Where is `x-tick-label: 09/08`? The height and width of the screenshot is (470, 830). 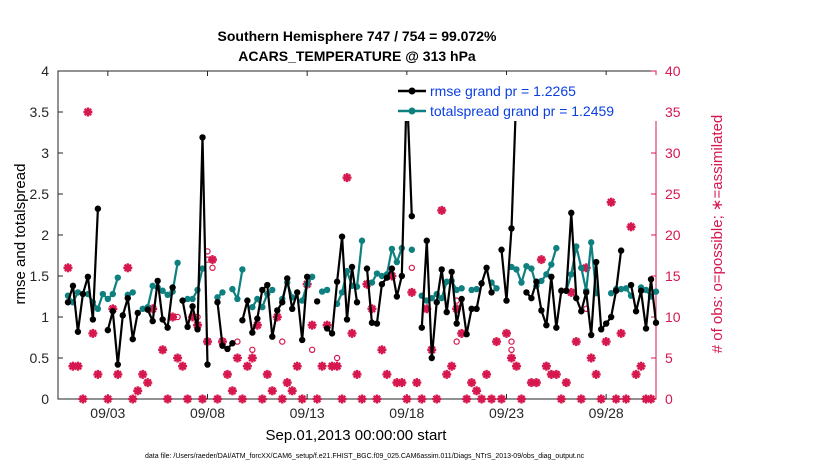 x-tick-label: 09/08 is located at coordinates (207, 413).